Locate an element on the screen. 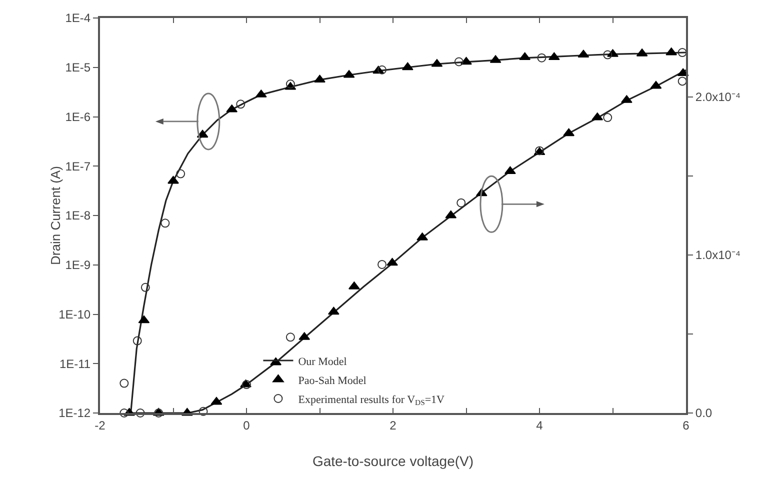 The height and width of the screenshot is (479, 761). y2-tick-label: 0.0 is located at coordinates (703, 413).